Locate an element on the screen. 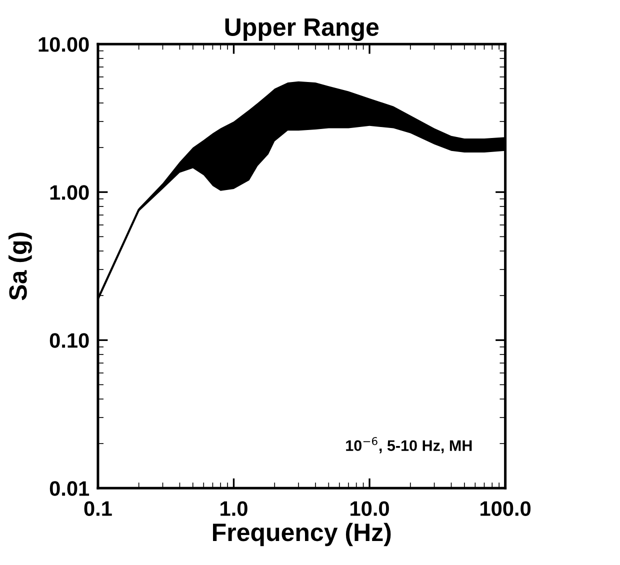 This screenshot has height=565, width=620. y-axis-title: Sa (g) is located at coordinates (20, 266).